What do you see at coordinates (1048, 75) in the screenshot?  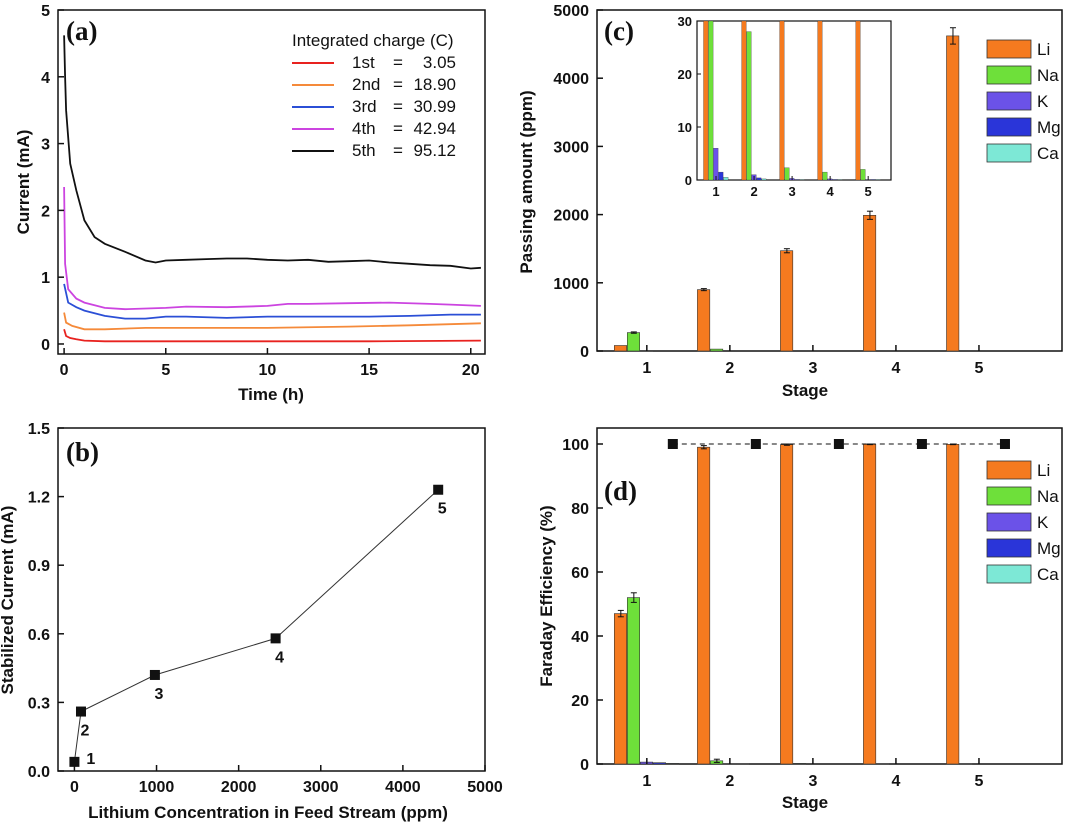 I see `panel-c-legend-label: Na` at bounding box center [1048, 75].